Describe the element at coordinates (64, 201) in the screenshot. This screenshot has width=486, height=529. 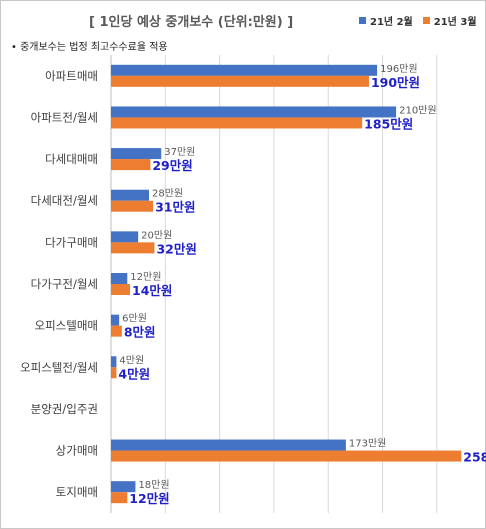
I see `category-label: 다세대전/월세` at that location.